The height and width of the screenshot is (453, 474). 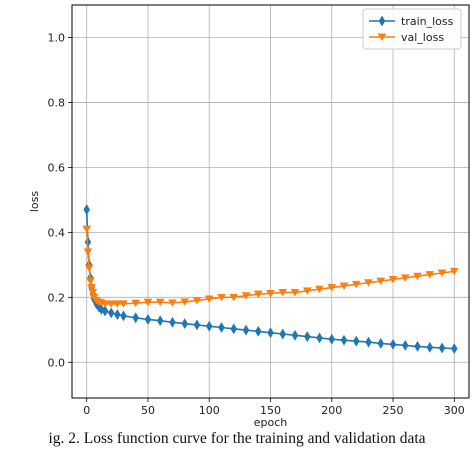 What do you see at coordinates (57, 167) in the screenshot?
I see `y-tick-label: 0.6` at bounding box center [57, 167].